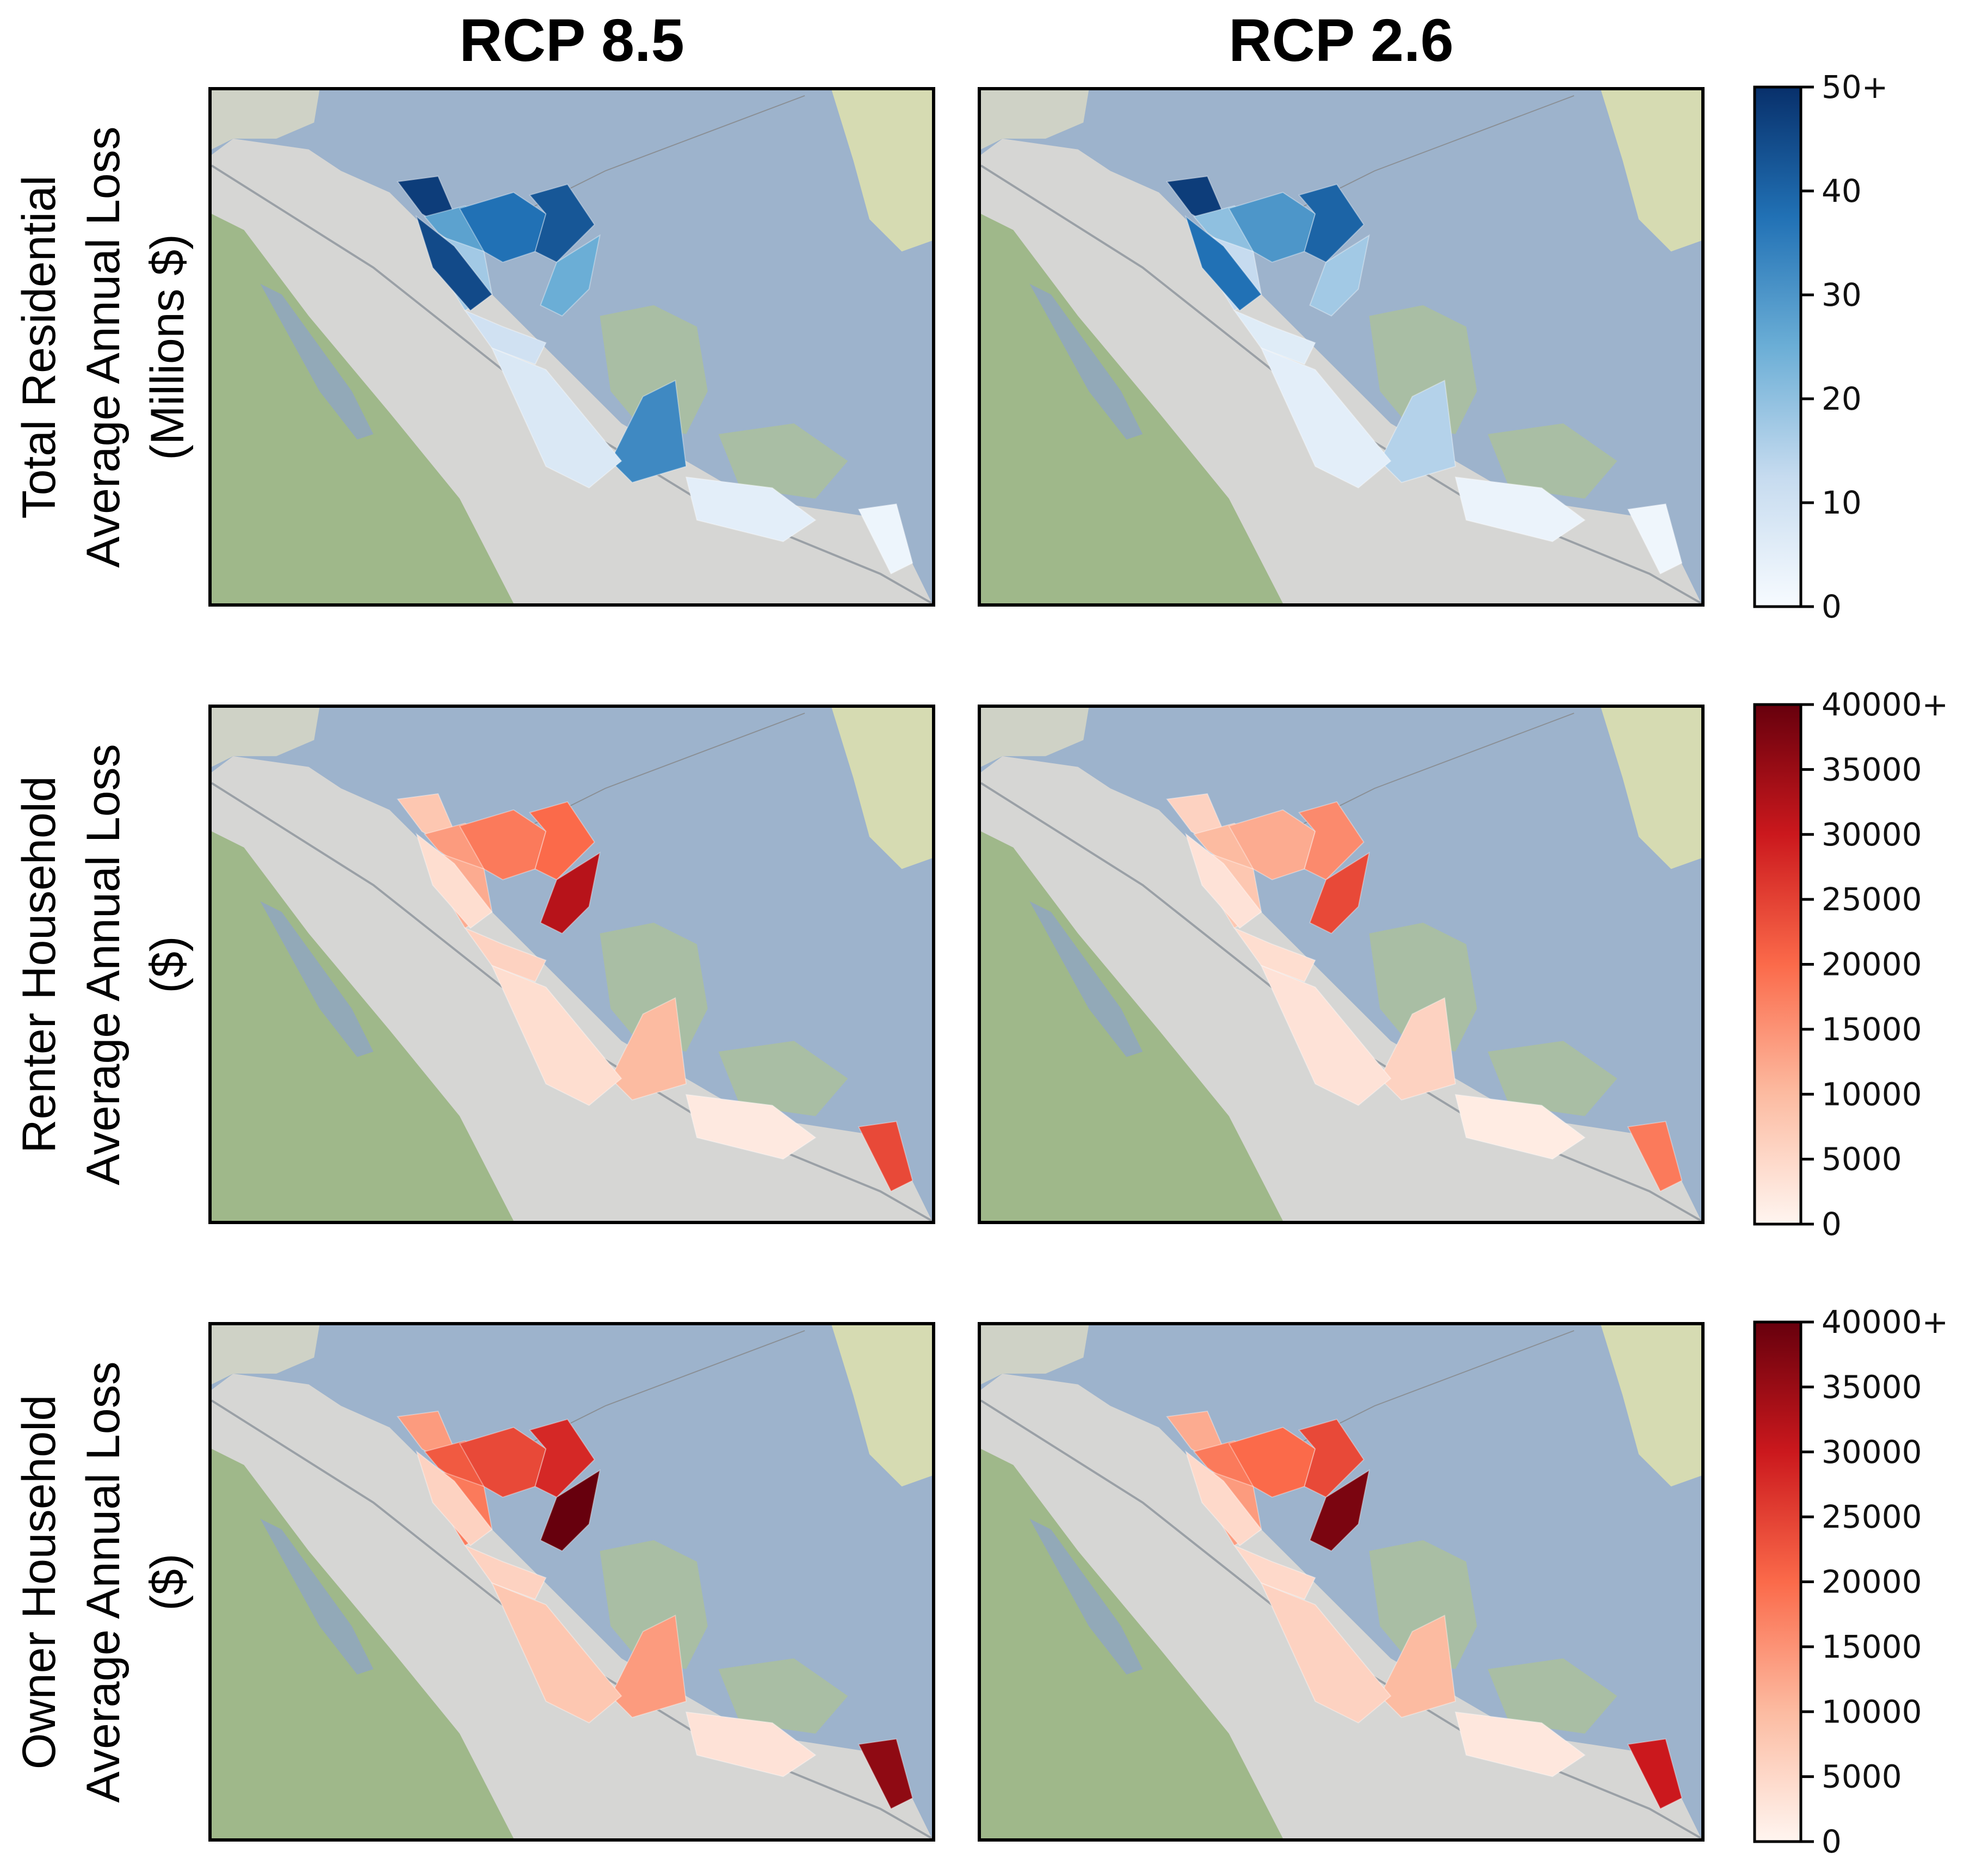 This screenshot has width=1988, height=1859. I want to click on row-label-line: Renter Household, so click(39, 964).